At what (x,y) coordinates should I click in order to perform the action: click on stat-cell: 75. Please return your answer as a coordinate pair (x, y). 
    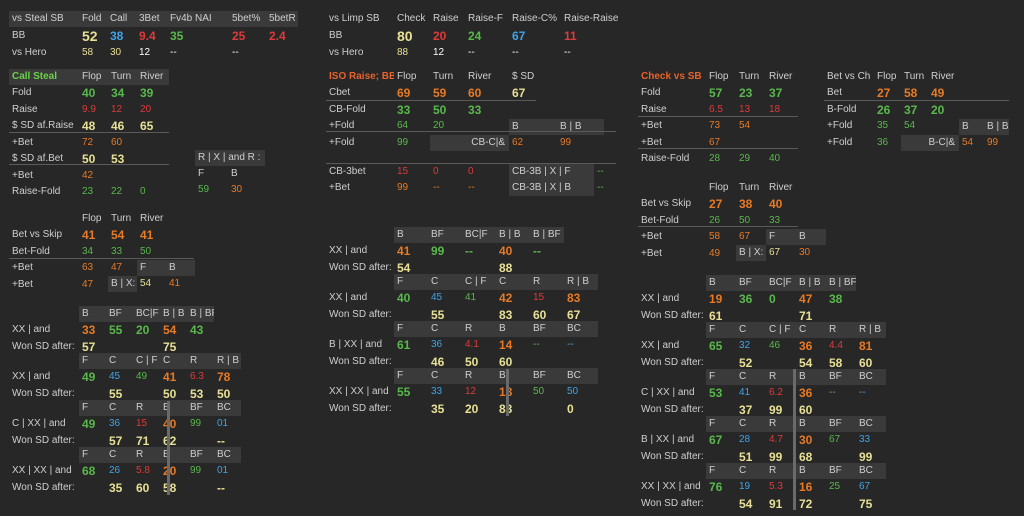
    Looking at the image, I should click on (170, 347).